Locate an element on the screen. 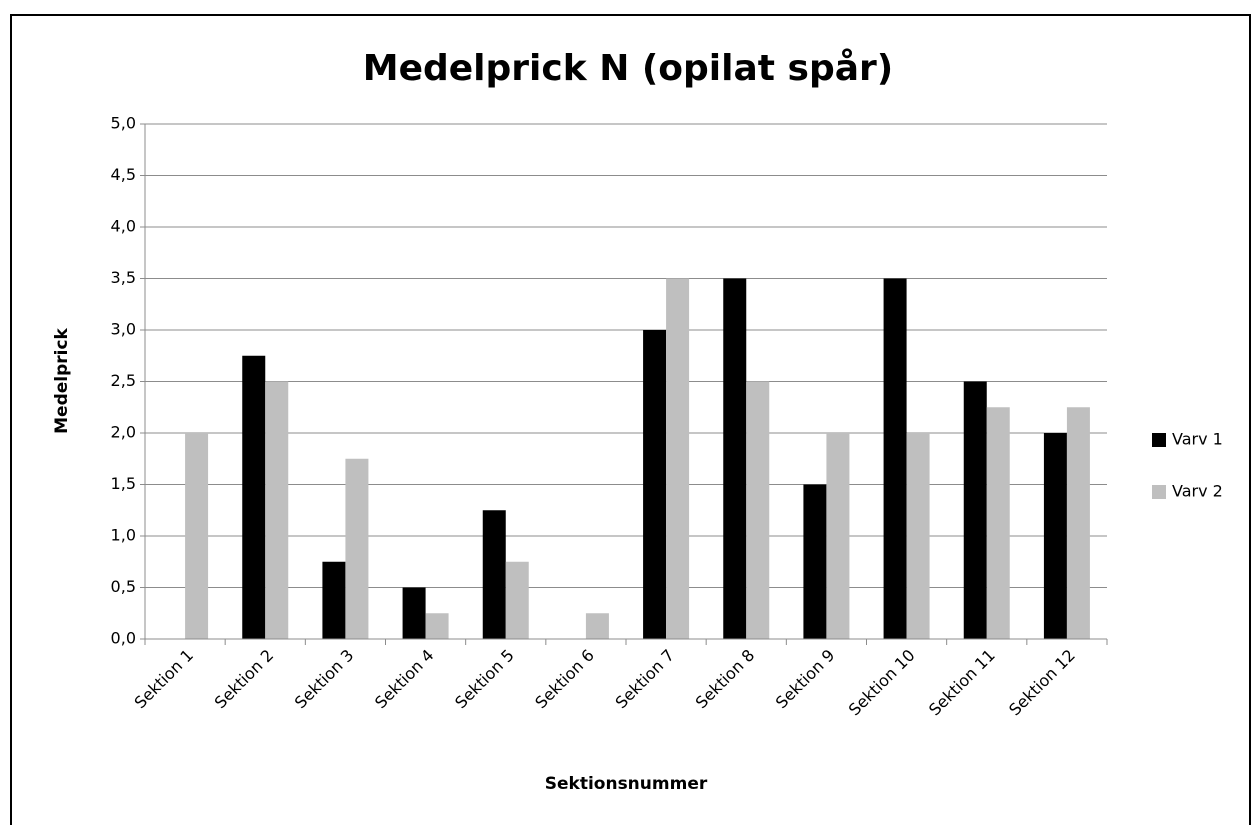  y-axis-title: Medelprick is located at coordinates (62, 380).